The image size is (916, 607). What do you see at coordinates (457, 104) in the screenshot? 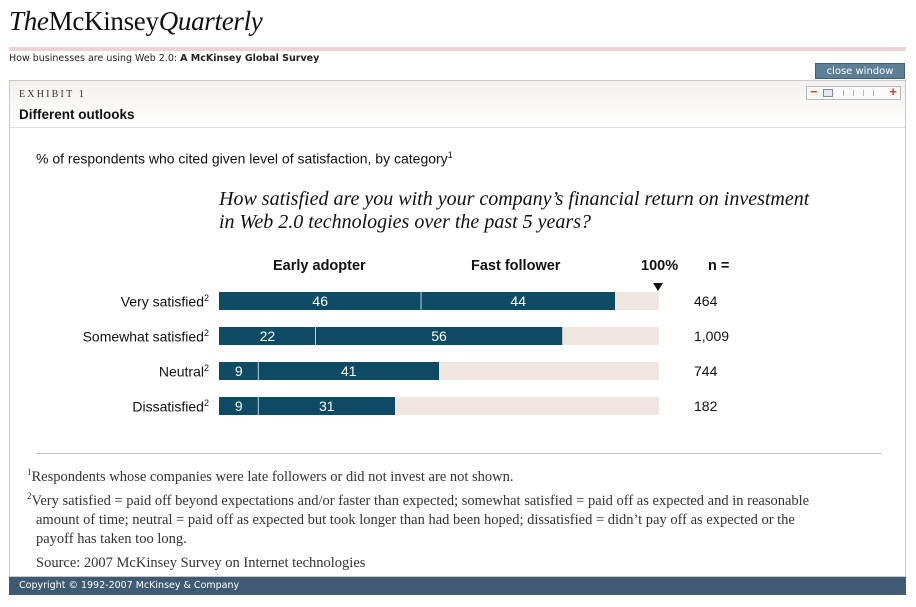
I see `exhibit-header: EXHIBIT 1 Different outlooks − +` at bounding box center [457, 104].